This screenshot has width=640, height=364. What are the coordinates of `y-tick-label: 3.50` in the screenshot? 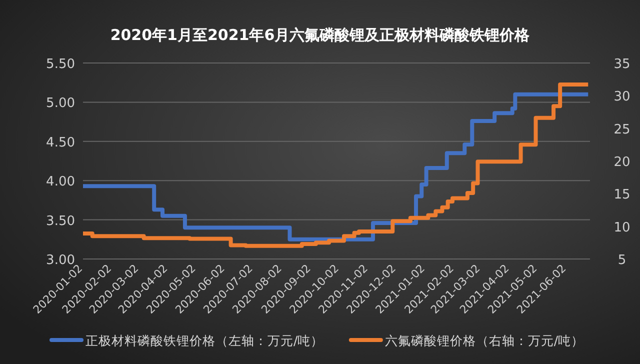 It's located at (60, 221).